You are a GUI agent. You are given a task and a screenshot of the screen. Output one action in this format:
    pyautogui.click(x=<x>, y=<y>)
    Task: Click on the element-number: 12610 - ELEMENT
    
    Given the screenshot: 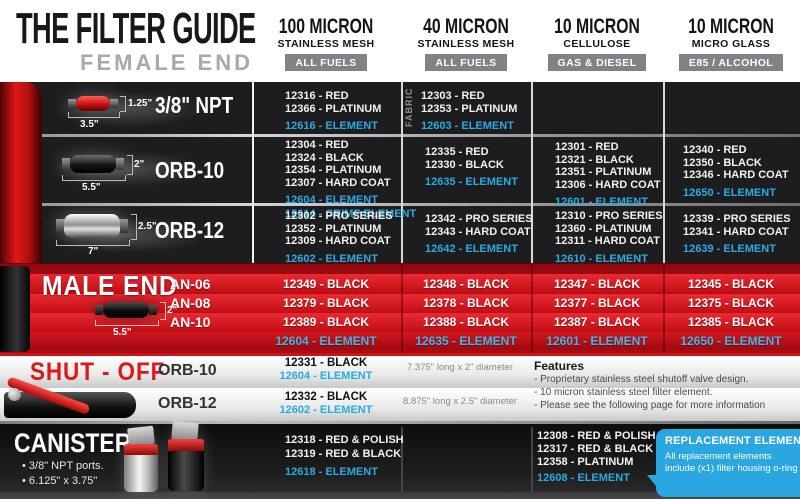 What is the action you would take?
    pyautogui.click(x=601, y=258)
    